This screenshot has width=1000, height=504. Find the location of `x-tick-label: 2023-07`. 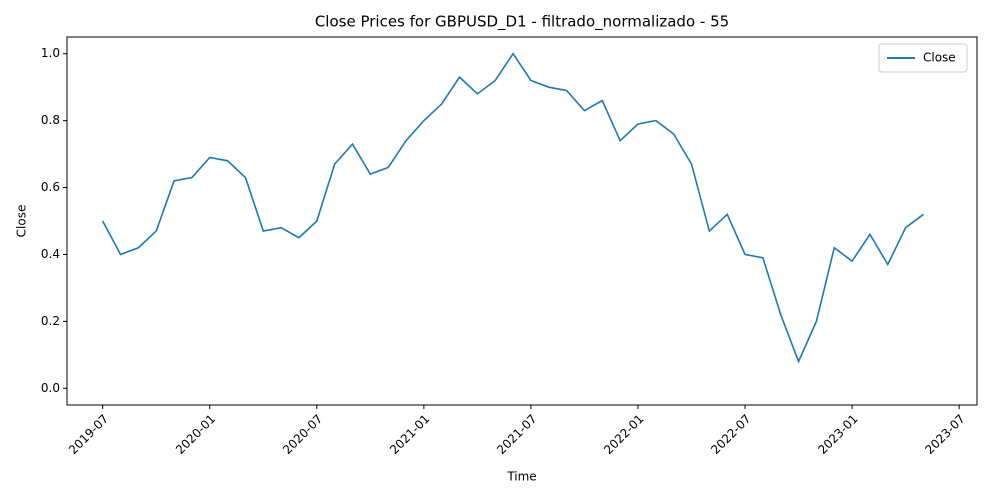

x-tick-label: 2023-07 is located at coordinates (944, 434).